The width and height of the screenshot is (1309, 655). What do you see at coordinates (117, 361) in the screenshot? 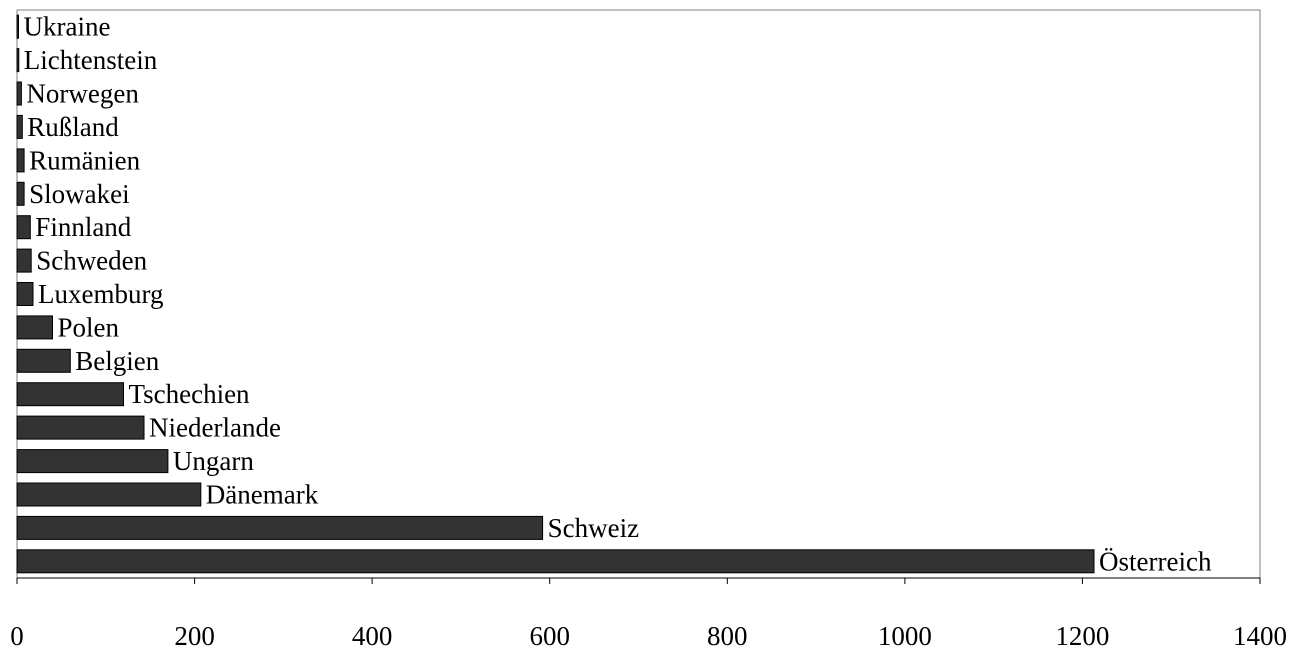
I see `category-label: Belgien` at bounding box center [117, 361].